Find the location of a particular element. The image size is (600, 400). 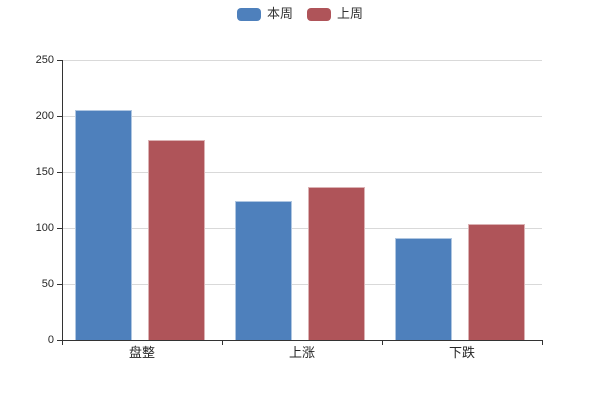

y-tick-label-200: 200 is located at coordinates (44, 116).